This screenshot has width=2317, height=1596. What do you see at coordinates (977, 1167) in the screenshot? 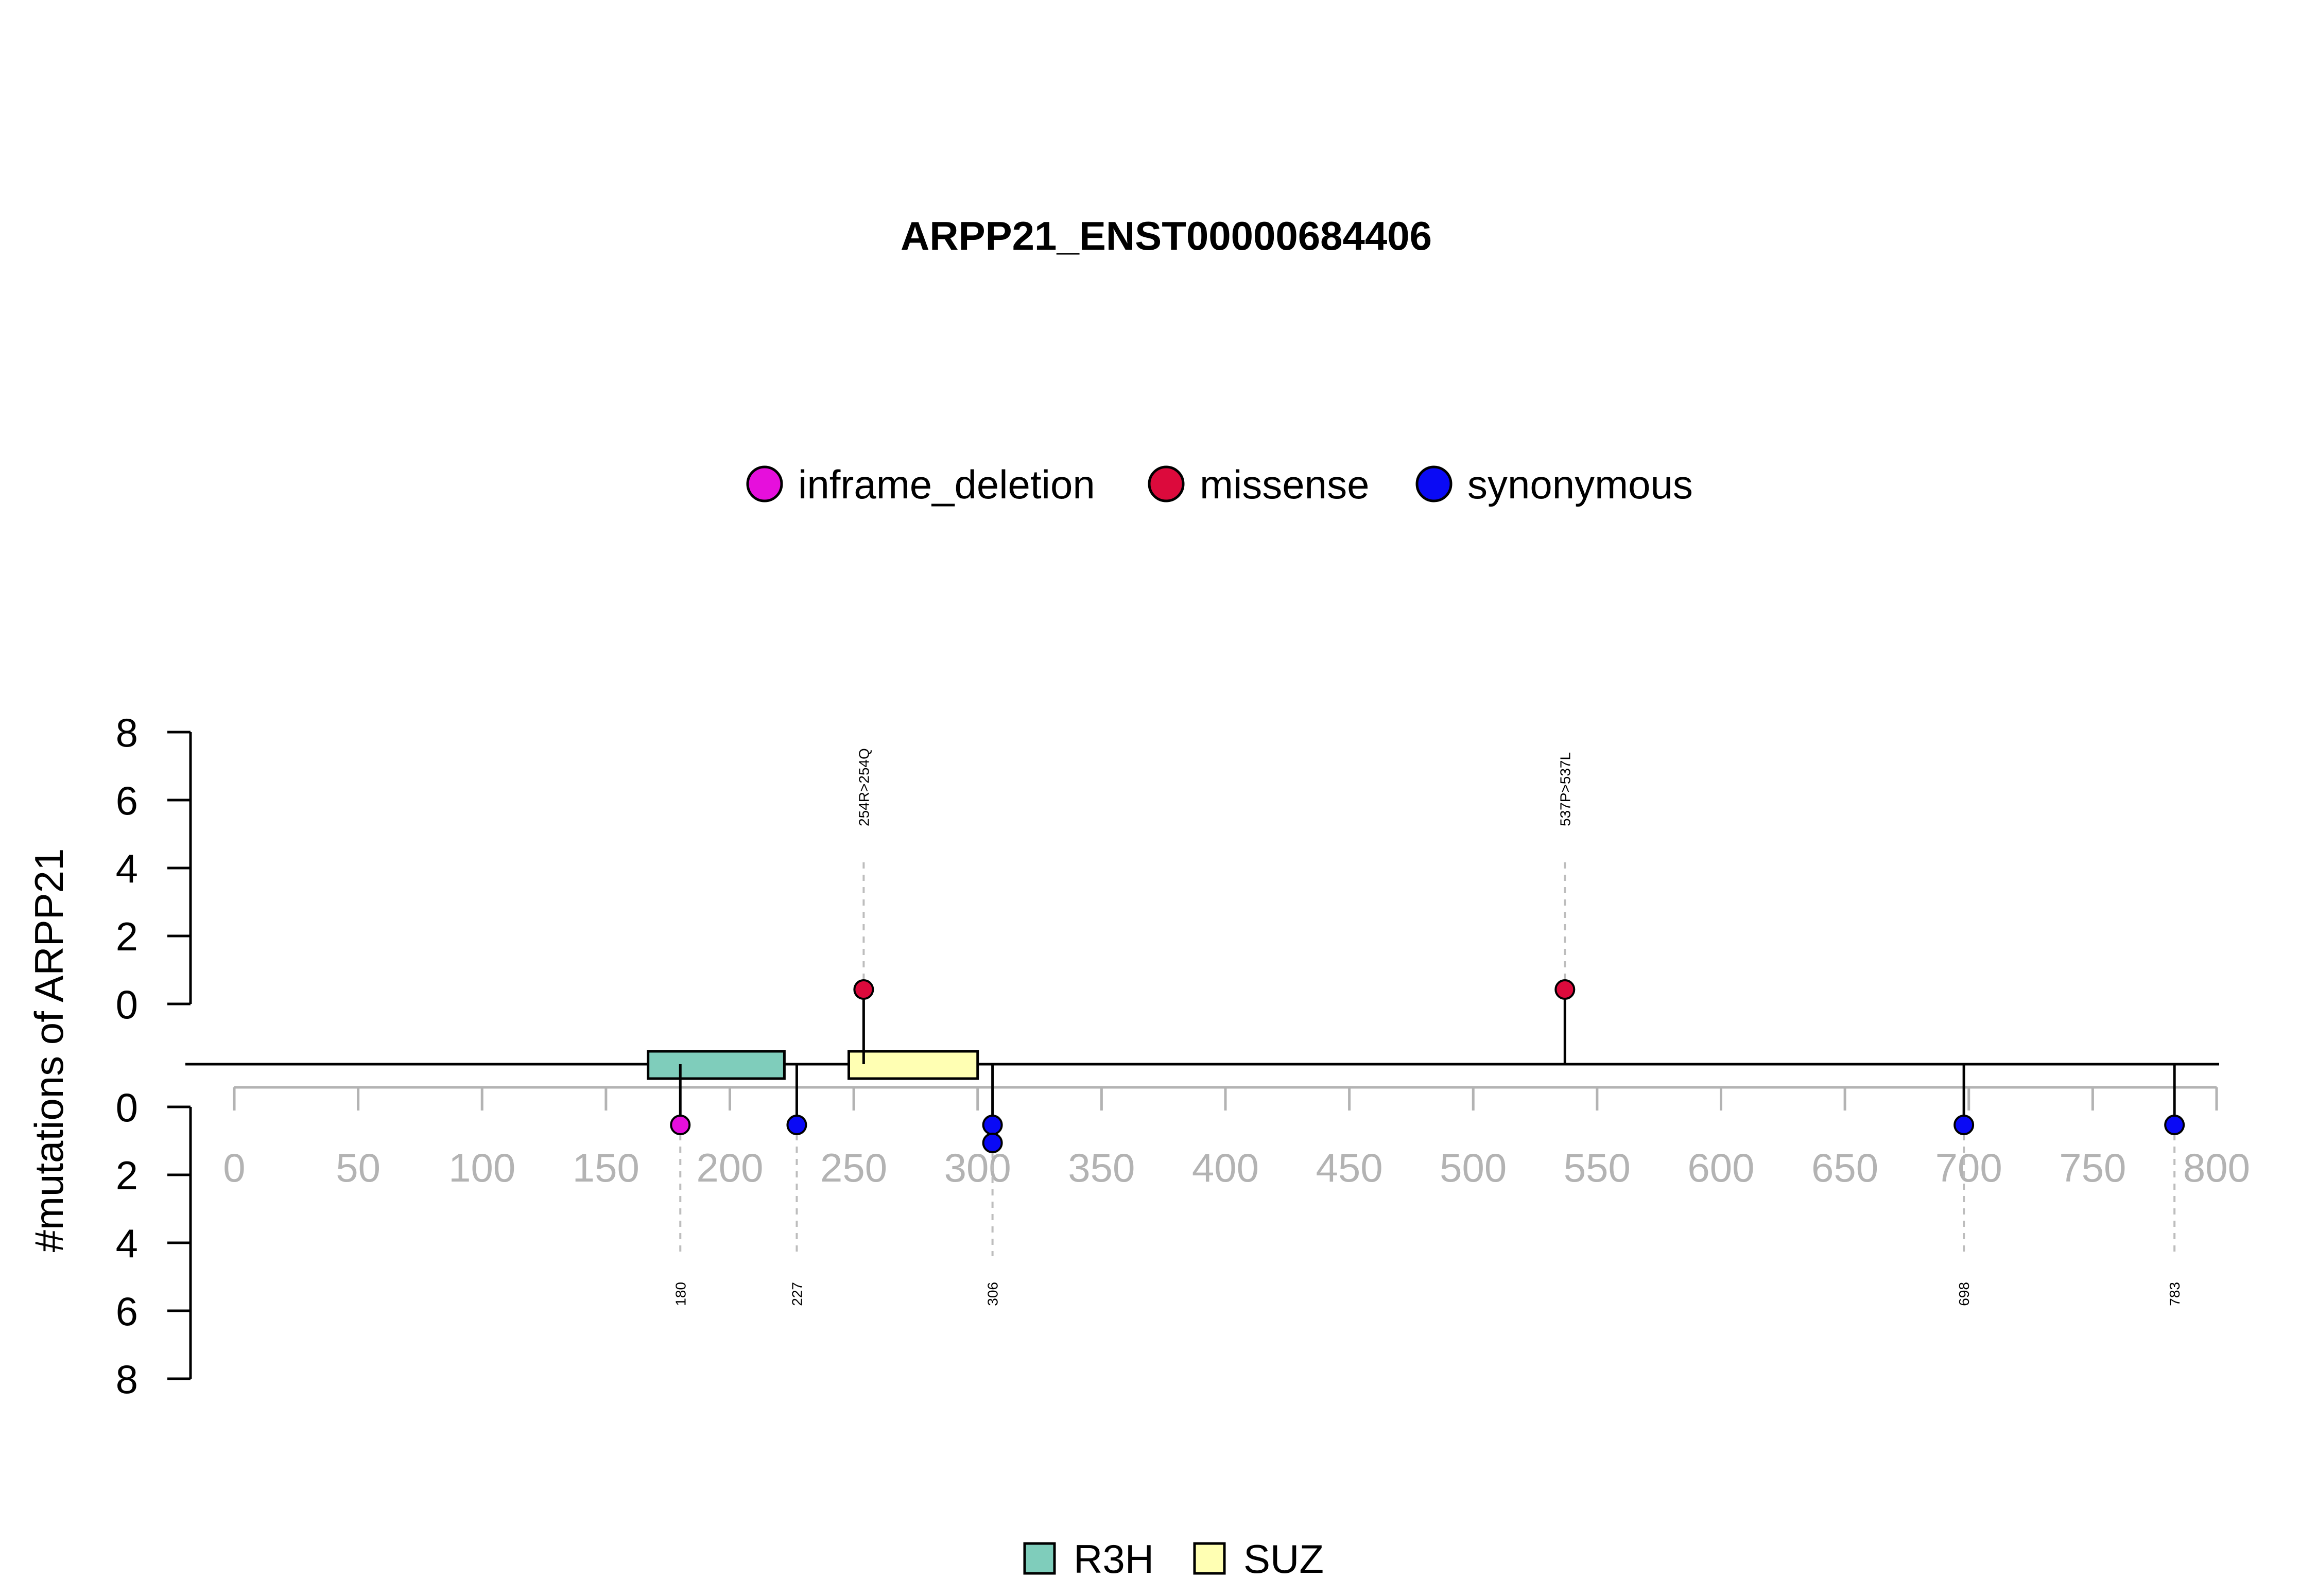
I see `x-tick-label: 300` at bounding box center [977, 1167].